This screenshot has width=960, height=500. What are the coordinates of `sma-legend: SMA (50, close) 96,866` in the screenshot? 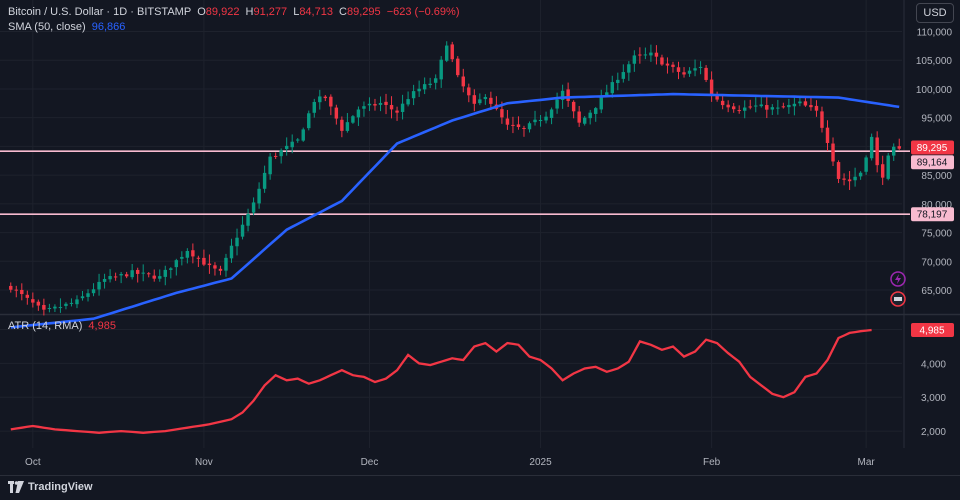 It's located at (68, 27).